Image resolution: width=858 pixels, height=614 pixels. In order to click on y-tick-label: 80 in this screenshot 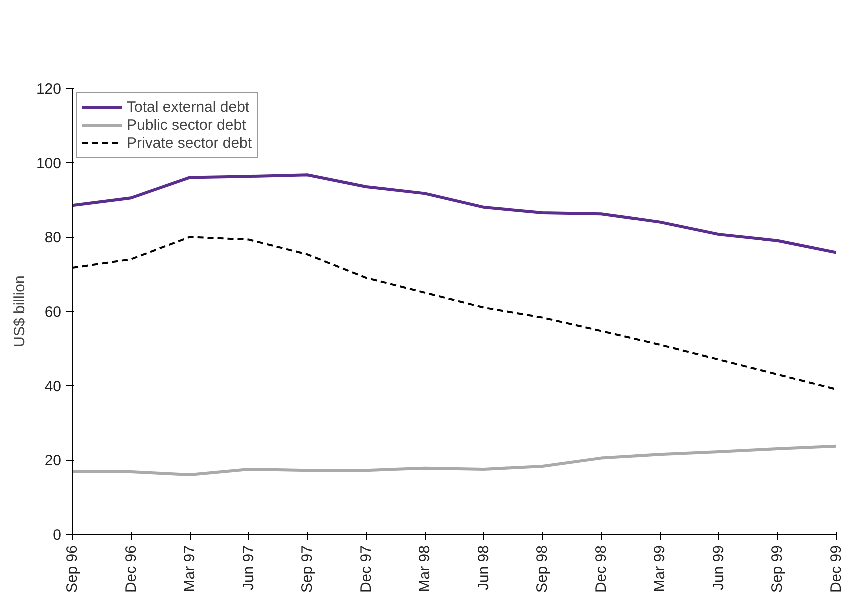, I will do `click(53, 238)`.